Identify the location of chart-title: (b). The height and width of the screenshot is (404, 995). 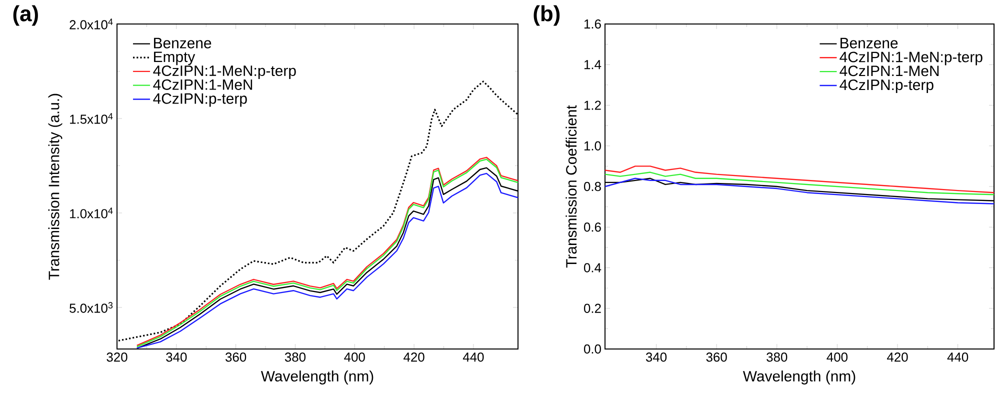
(547, 15).